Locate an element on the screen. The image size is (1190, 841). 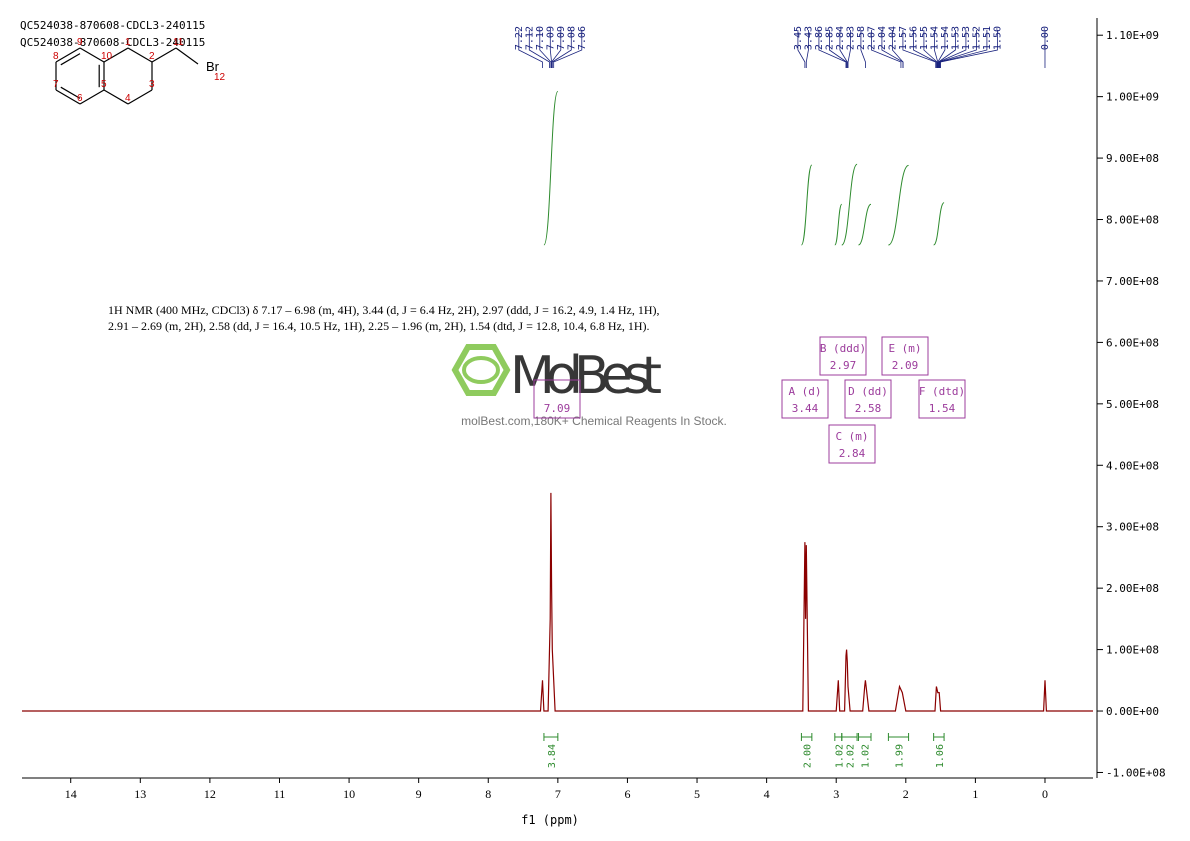
integral-label: 2.00 is located at coordinates (808, 756).